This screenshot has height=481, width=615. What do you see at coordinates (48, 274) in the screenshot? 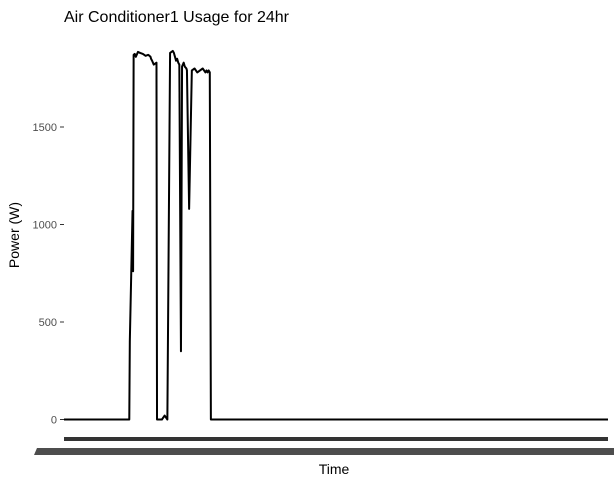
I see `y-axis: 0 500 1000 1500` at bounding box center [48, 274].